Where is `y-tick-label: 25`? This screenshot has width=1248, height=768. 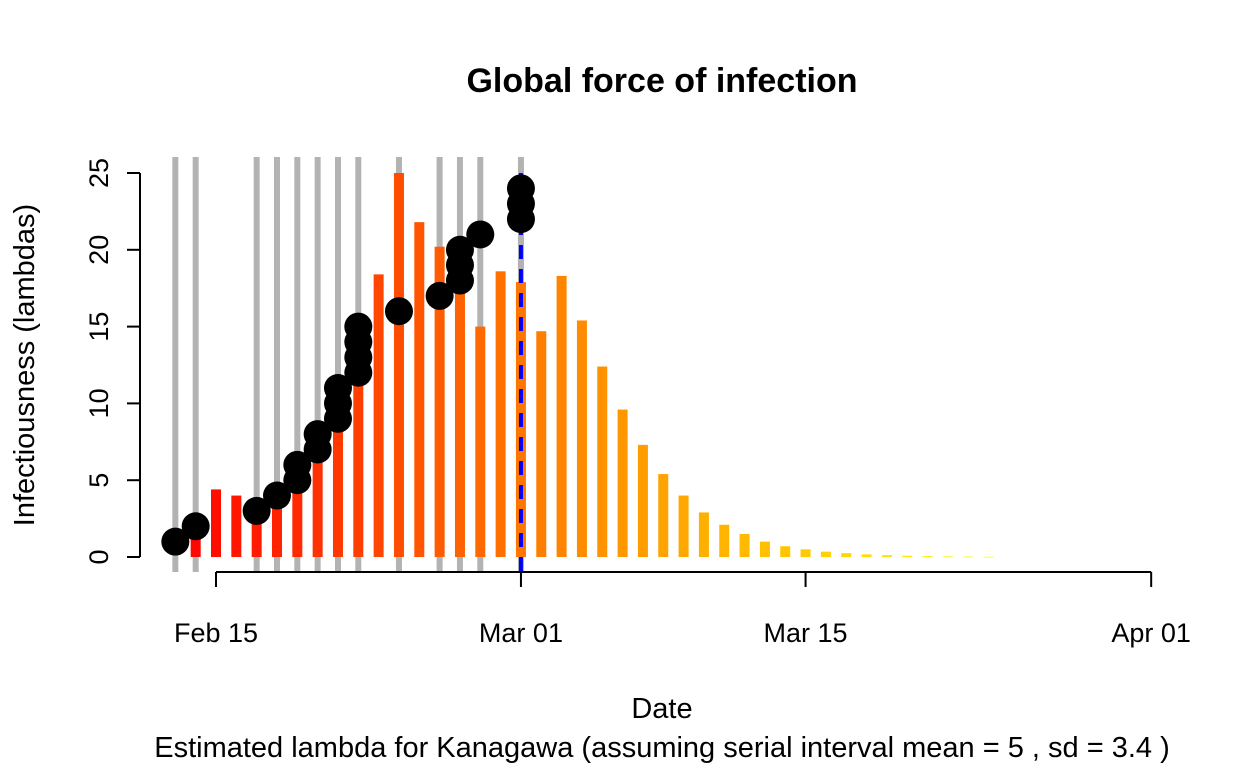
y-tick-label: 25 is located at coordinates (99, 173).